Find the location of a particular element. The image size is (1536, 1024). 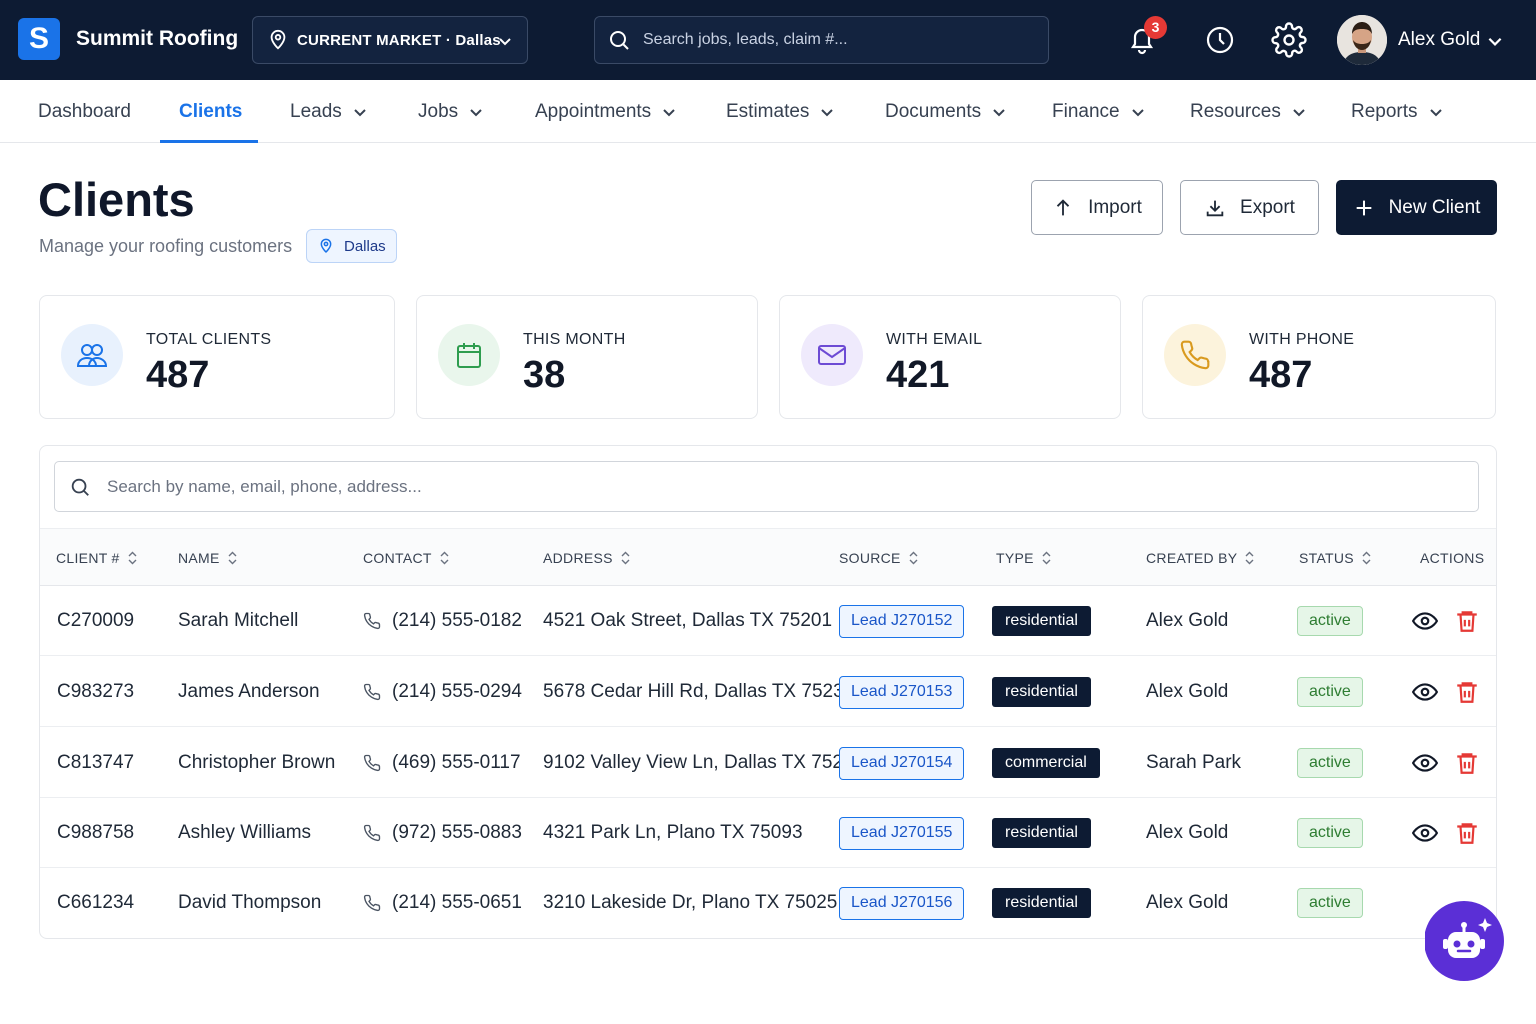

client-name: Ashley Williams is located at coordinates (245, 832).